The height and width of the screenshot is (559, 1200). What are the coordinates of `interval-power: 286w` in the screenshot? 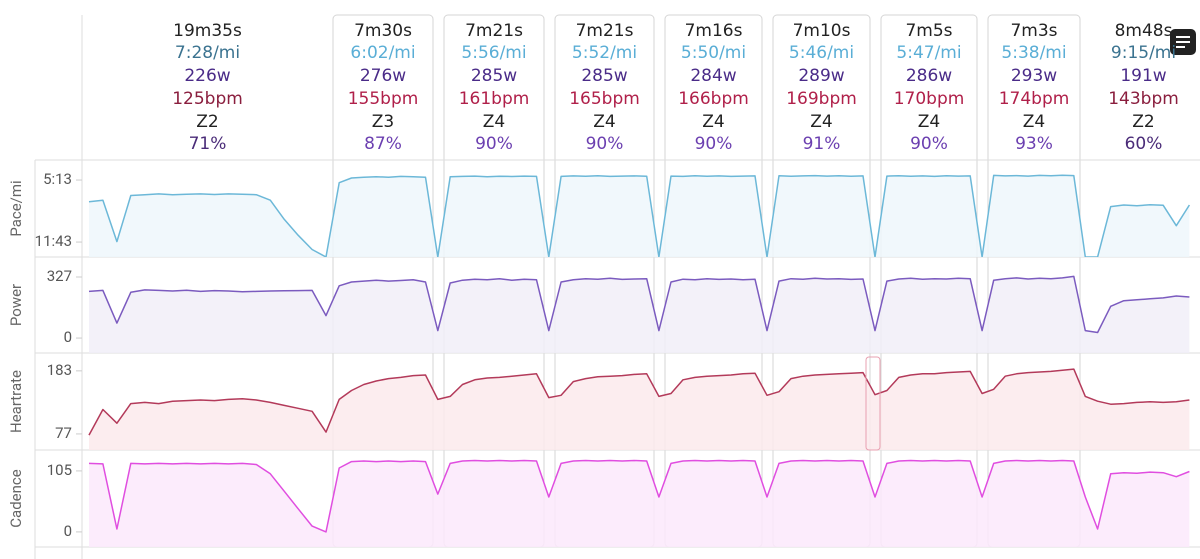 It's located at (929, 76).